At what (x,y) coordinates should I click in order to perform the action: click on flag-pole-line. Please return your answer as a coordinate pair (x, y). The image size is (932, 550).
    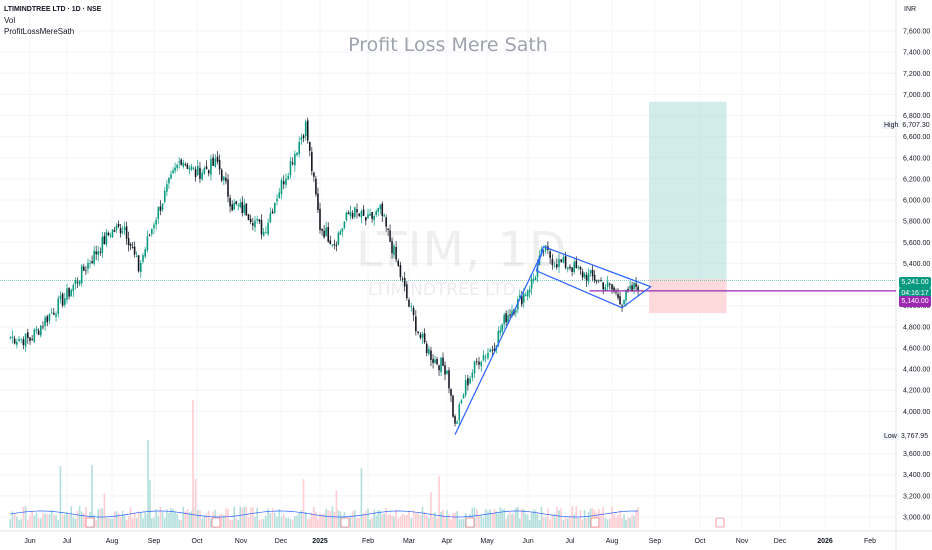
    Looking at the image, I should click on (499, 342).